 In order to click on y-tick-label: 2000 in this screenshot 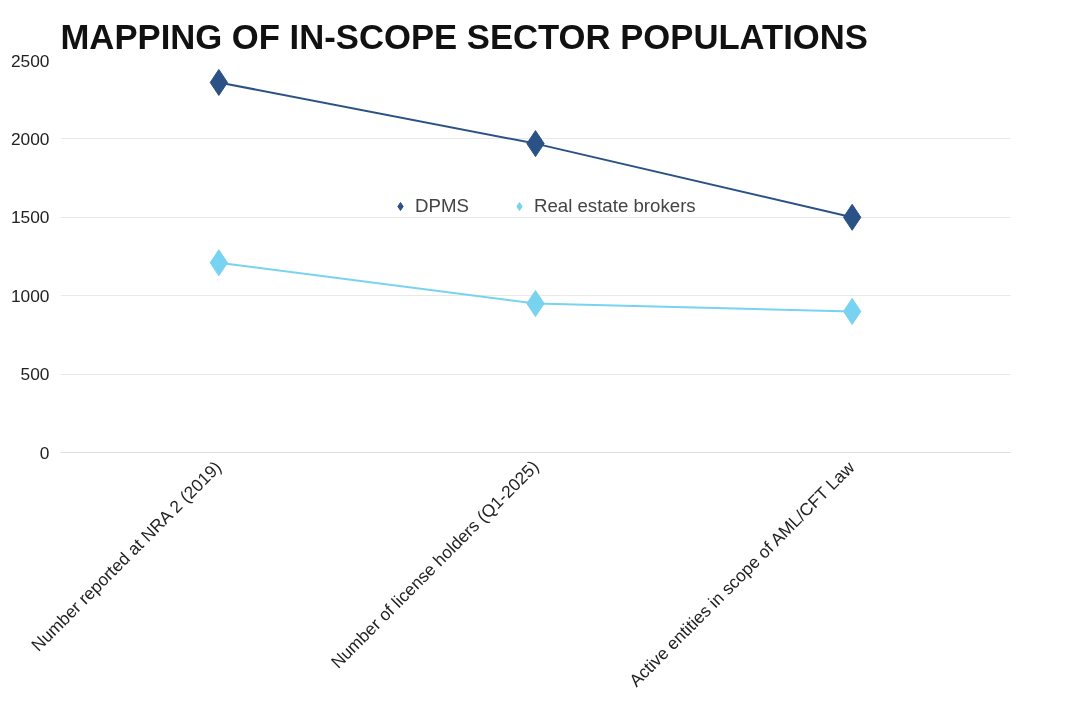, I will do `click(30, 138)`.